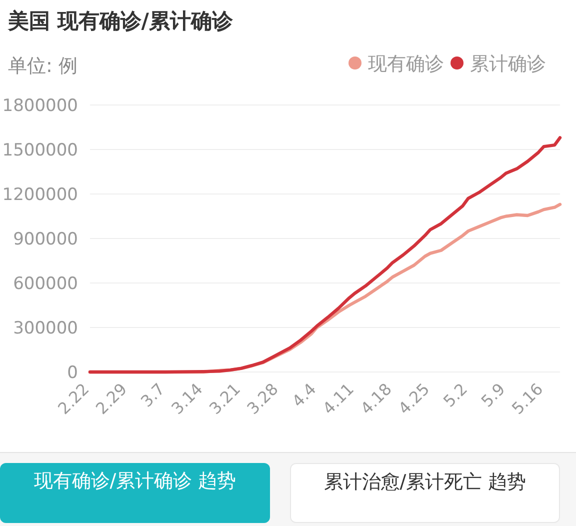 The height and width of the screenshot is (526, 576). I want to click on text: 现有确诊/累计确诊 趋势, so click(135, 493).